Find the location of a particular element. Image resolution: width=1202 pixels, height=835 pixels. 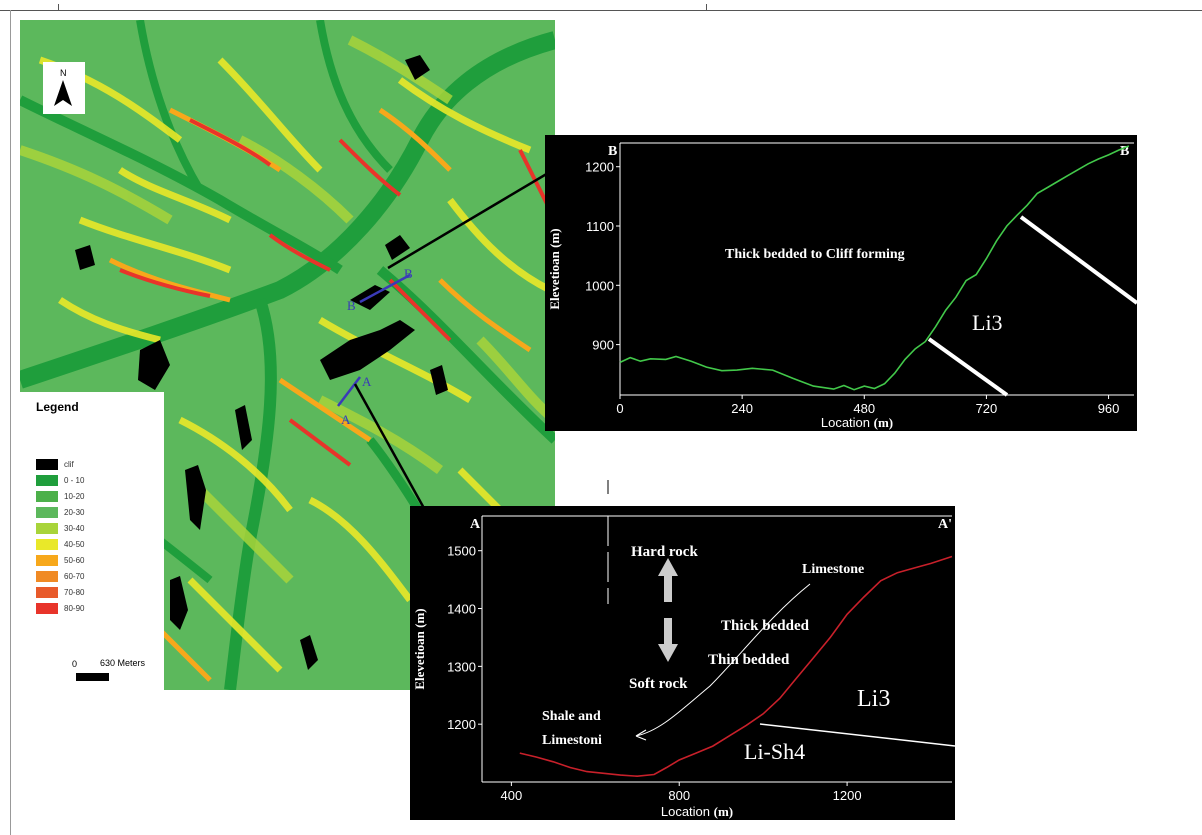

x-tick-label: 1200 is located at coordinates (847, 795).